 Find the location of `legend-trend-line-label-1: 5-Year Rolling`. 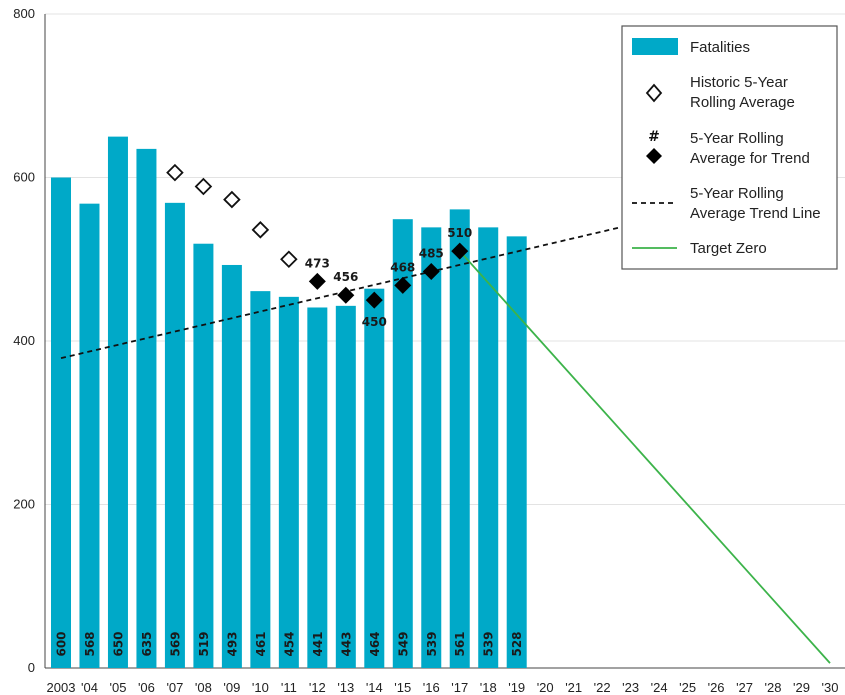

legend-trend-line-label-1: 5-Year Rolling is located at coordinates (737, 193).